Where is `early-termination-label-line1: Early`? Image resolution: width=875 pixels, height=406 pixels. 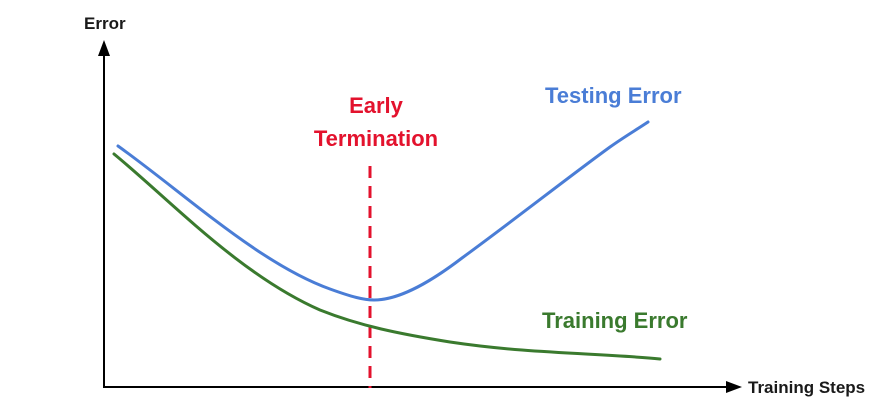
early-termination-label-line1: Early is located at coordinates (376, 105).